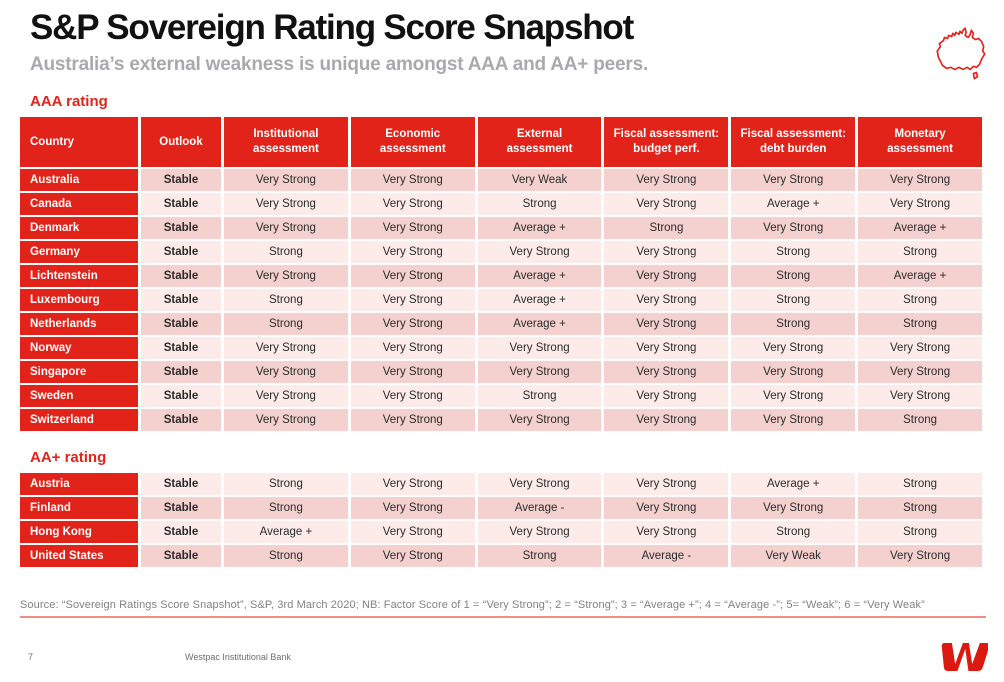  Describe the element at coordinates (666, 555) in the screenshot. I see `rating-cell: Average -` at that location.